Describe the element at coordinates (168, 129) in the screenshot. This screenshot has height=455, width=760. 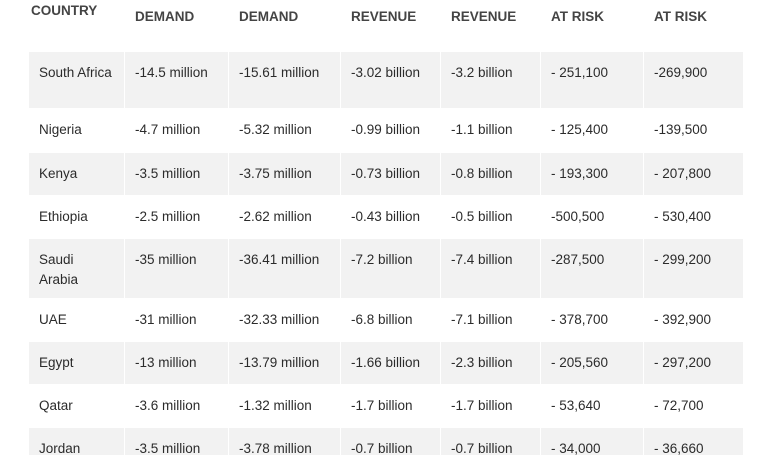
I see `value-cell: -4.7 million` at that location.